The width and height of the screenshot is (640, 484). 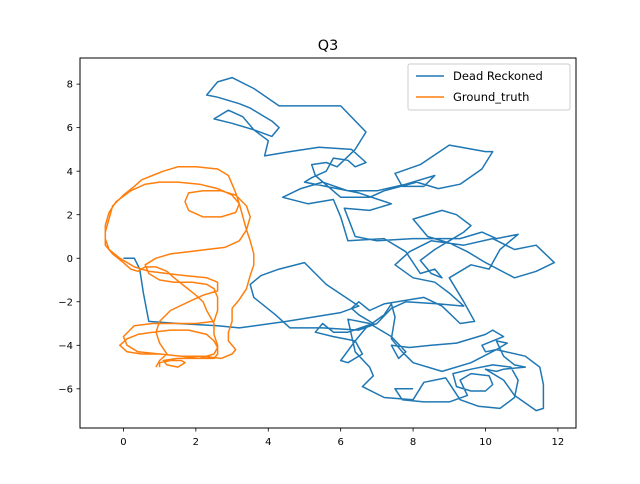 What do you see at coordinates (491, 97) in the screenshot?
I see `legend-label: Ground_truth` at bounding box center [491, 97].